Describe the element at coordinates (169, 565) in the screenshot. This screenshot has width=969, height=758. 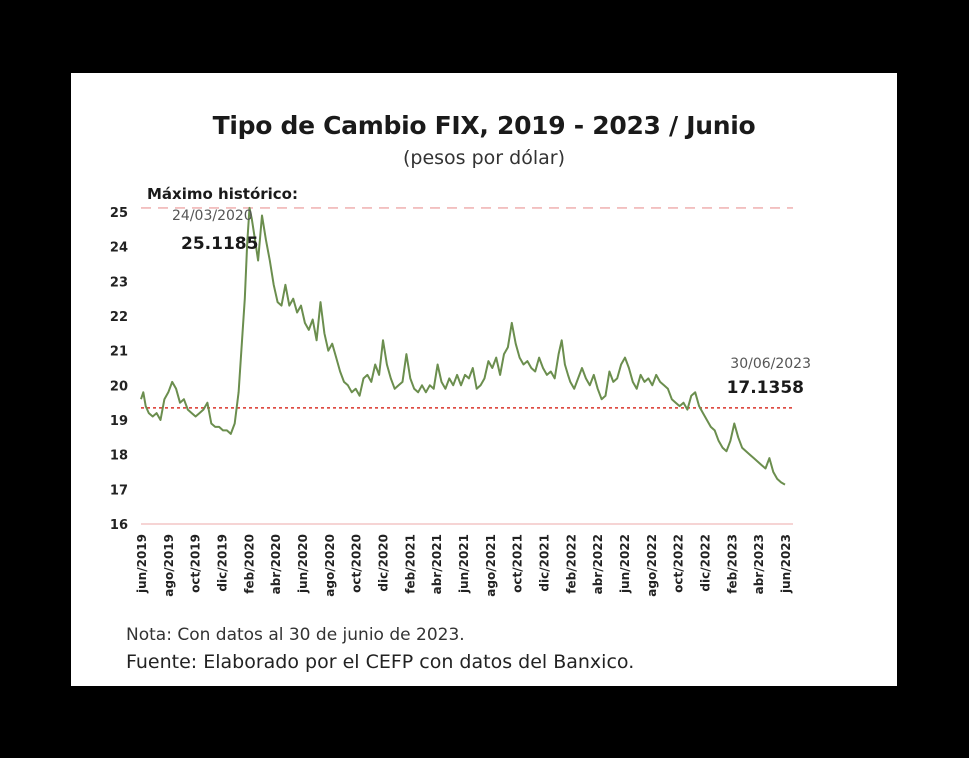
I see `x-tick-label: ago/2019` at that location.